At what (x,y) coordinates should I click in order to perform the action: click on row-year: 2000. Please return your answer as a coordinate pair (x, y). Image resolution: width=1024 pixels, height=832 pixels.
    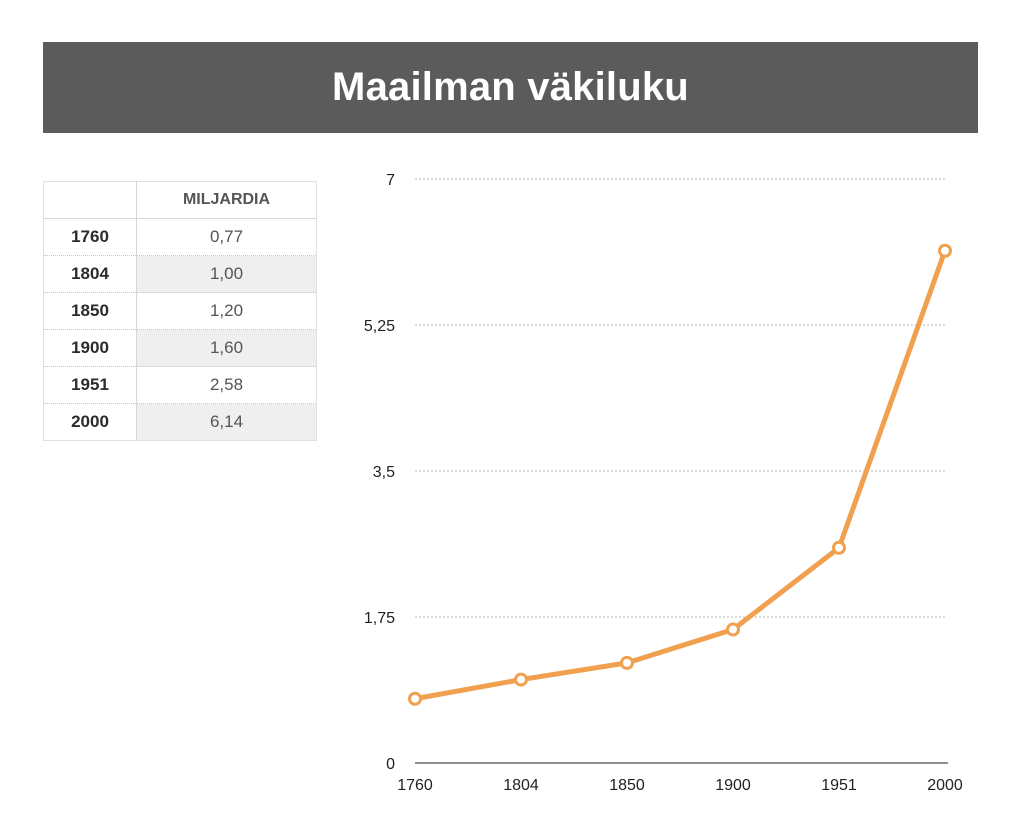
    Looking at the image, I should click on (90, 422).